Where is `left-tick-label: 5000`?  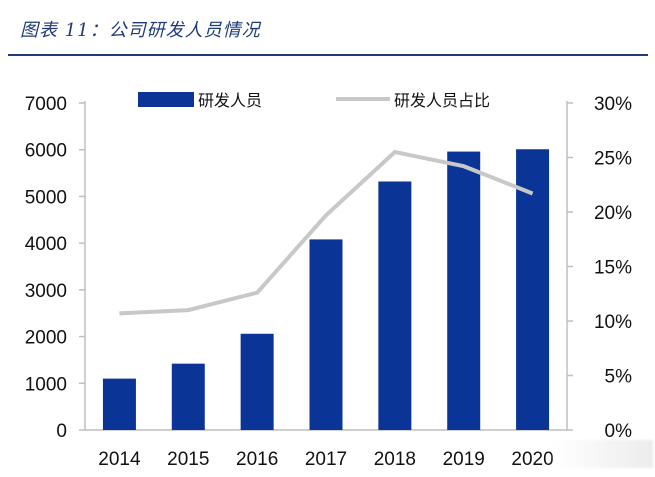
left-tick-label: 5000 is located at coordinates (46, 197).